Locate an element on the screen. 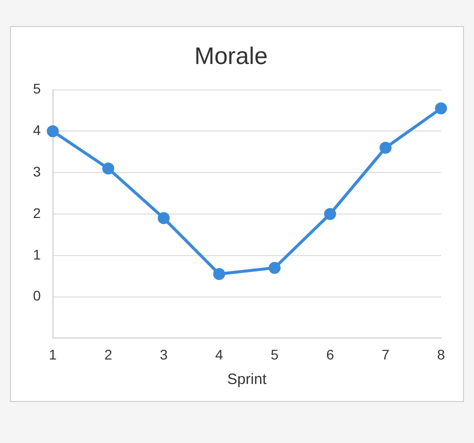 The width and height of the screenshot is (474, 443). x-tick-label: 6 is located at coordinates (330, 354).